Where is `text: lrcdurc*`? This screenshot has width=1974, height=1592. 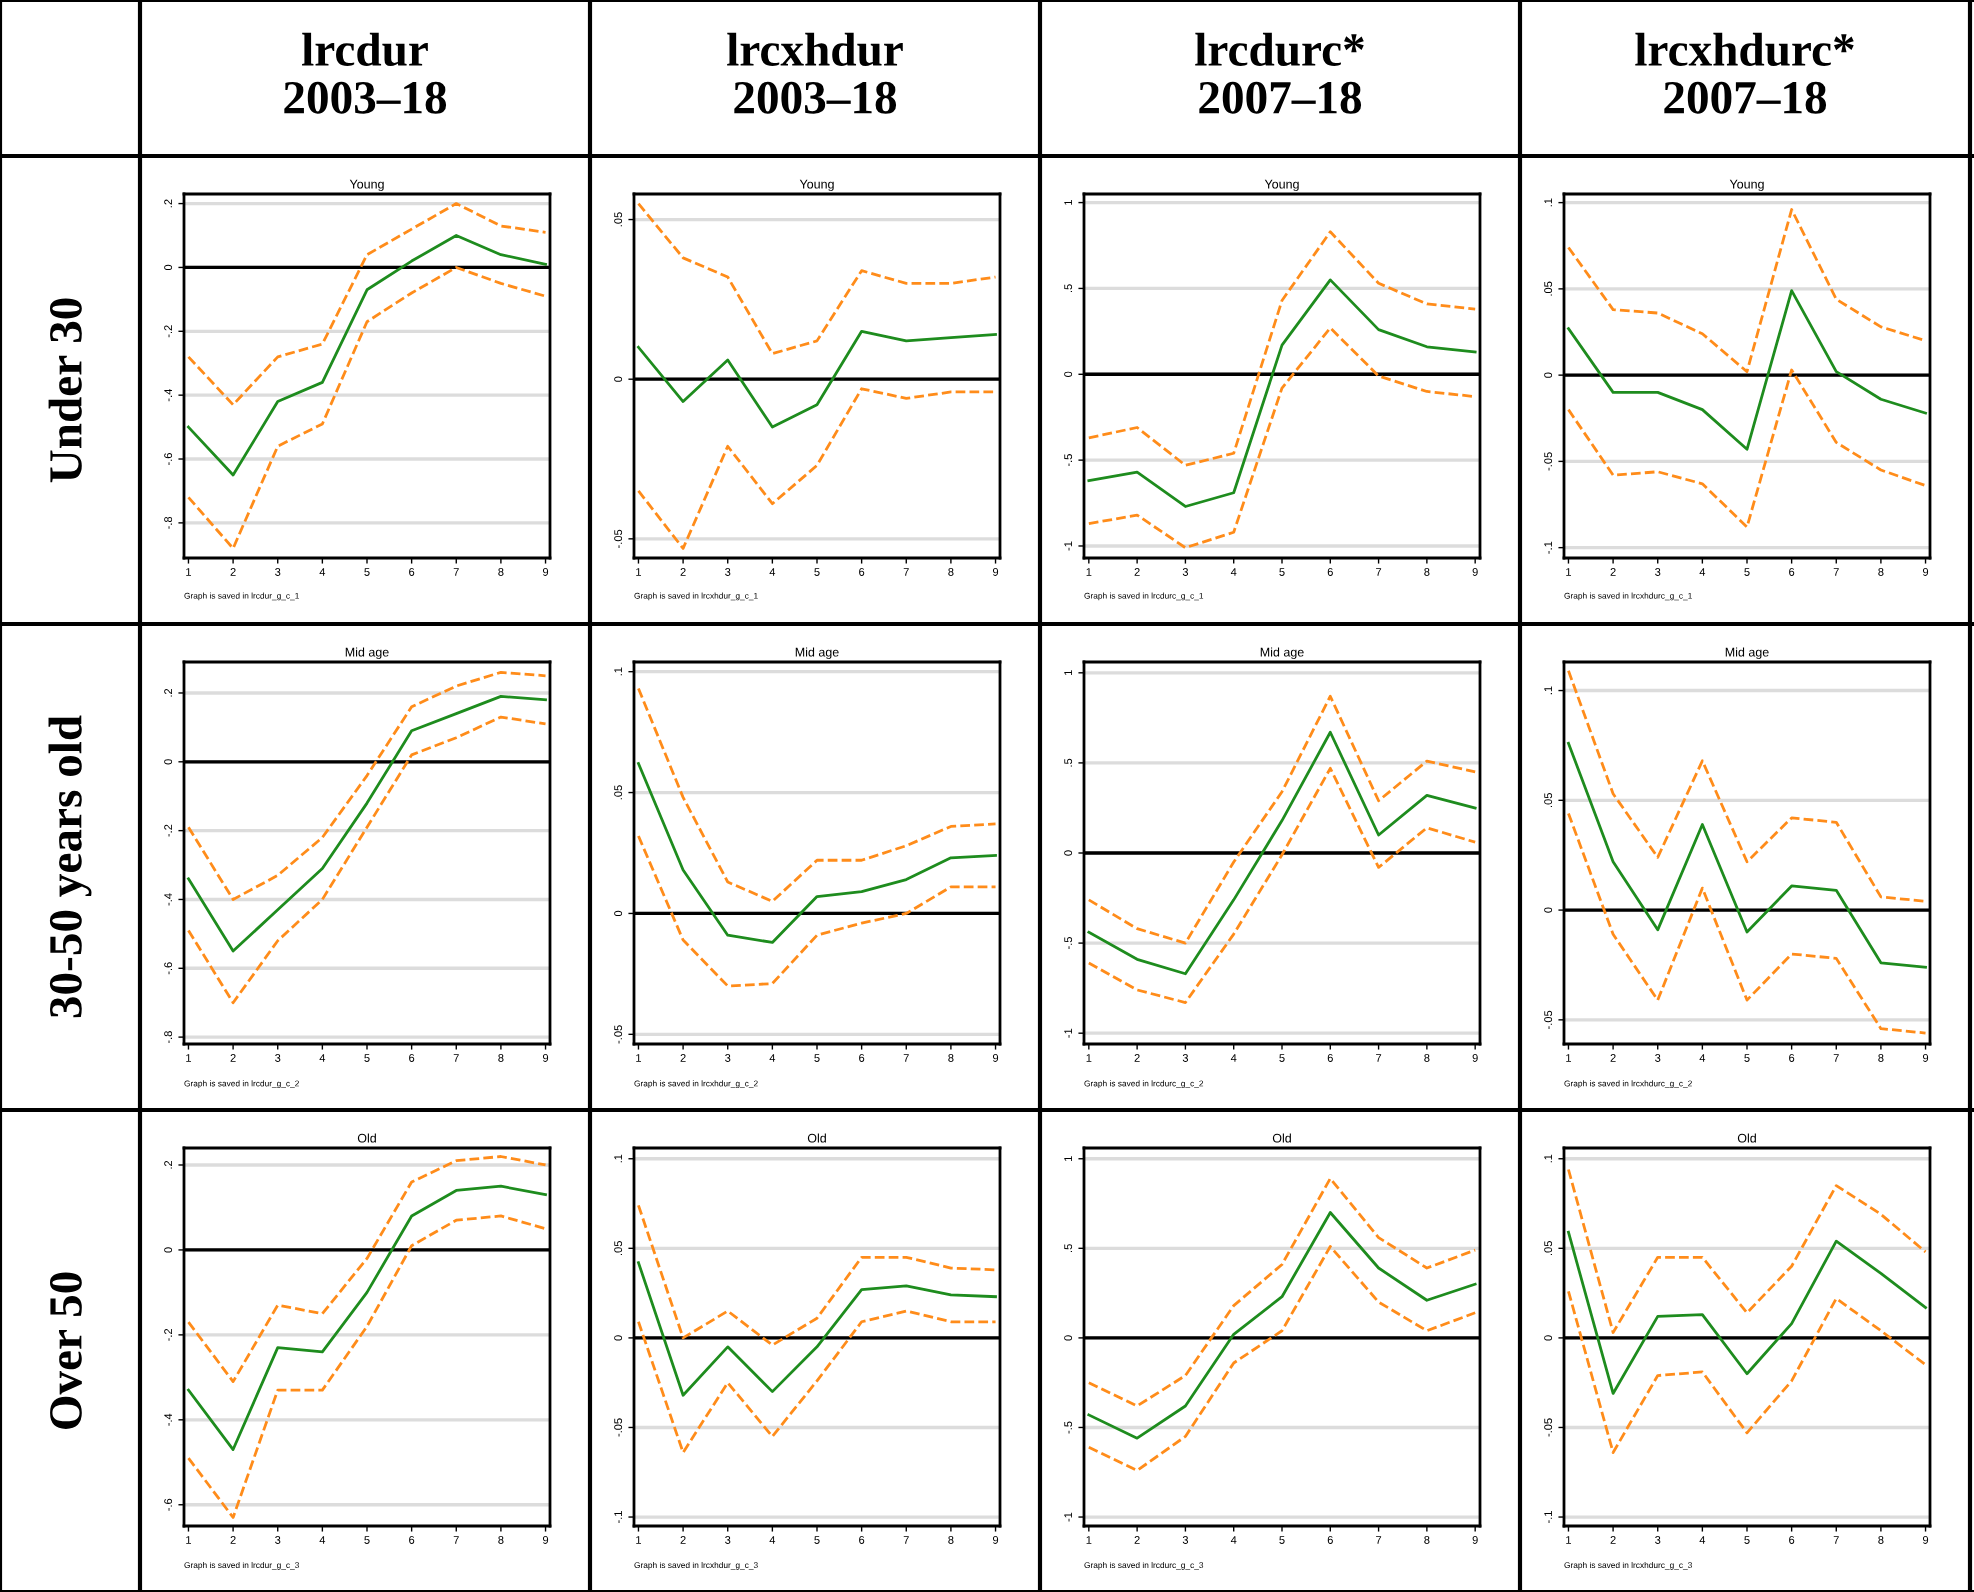
text: lrcdurc* is located at coordinates (1279, 49).